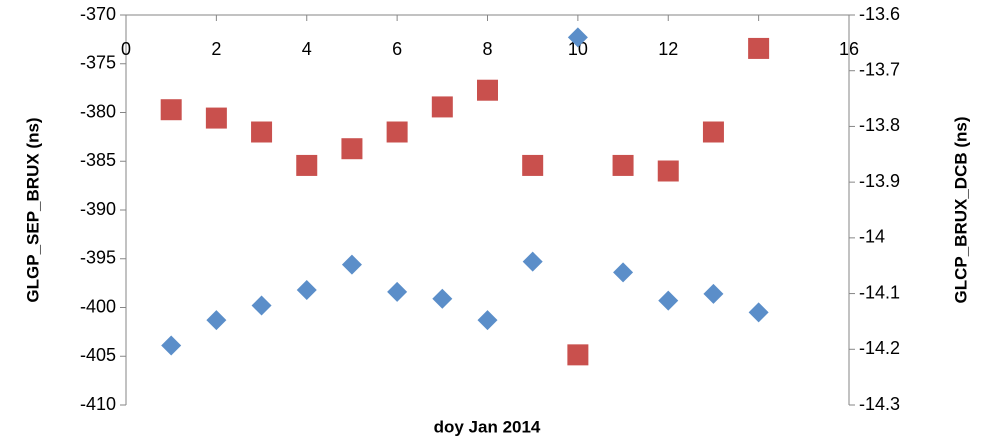  What do you see at coordinates (98, 355) in the screenshot?
I see `y-tick-label: -405` at bounding box center [98, 355].